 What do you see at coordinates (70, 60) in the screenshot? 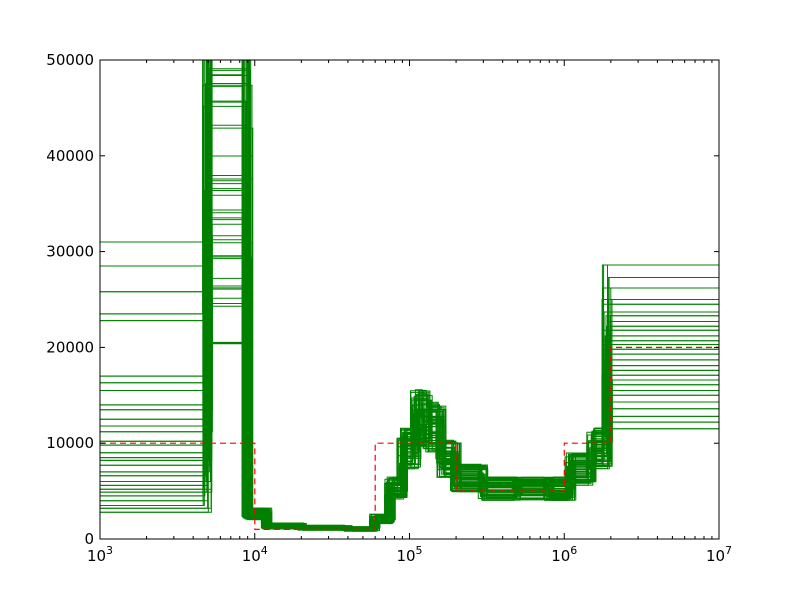
I see `y-tick-label: 50000` at bounding box center [70, 60].